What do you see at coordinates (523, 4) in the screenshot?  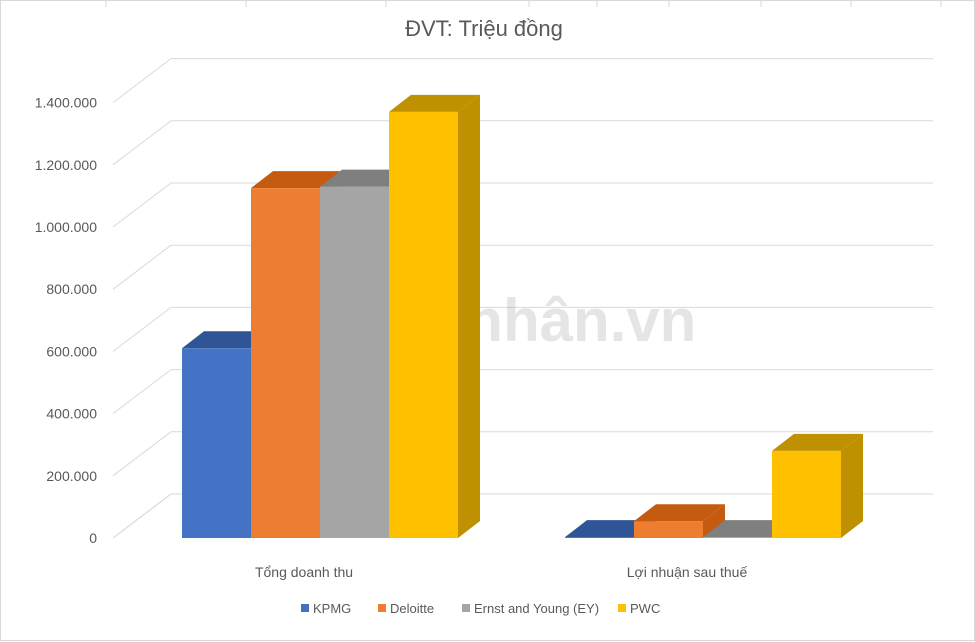 I see `spreadsheet-gridlines` at bounding box center [523, 4].